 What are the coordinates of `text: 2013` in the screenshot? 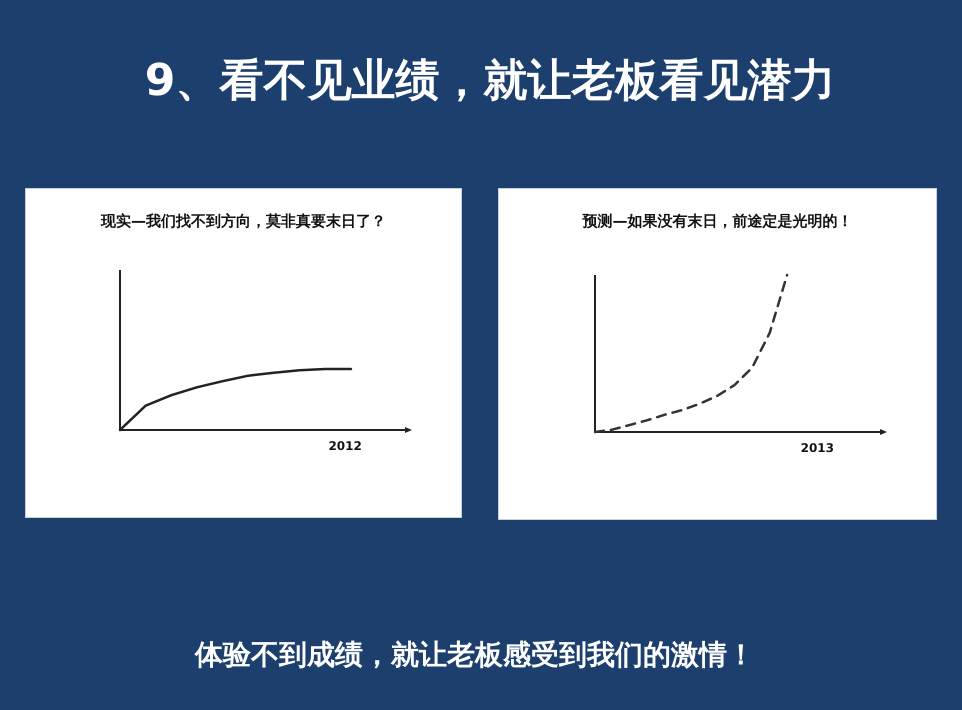 It's located at (817, 448).